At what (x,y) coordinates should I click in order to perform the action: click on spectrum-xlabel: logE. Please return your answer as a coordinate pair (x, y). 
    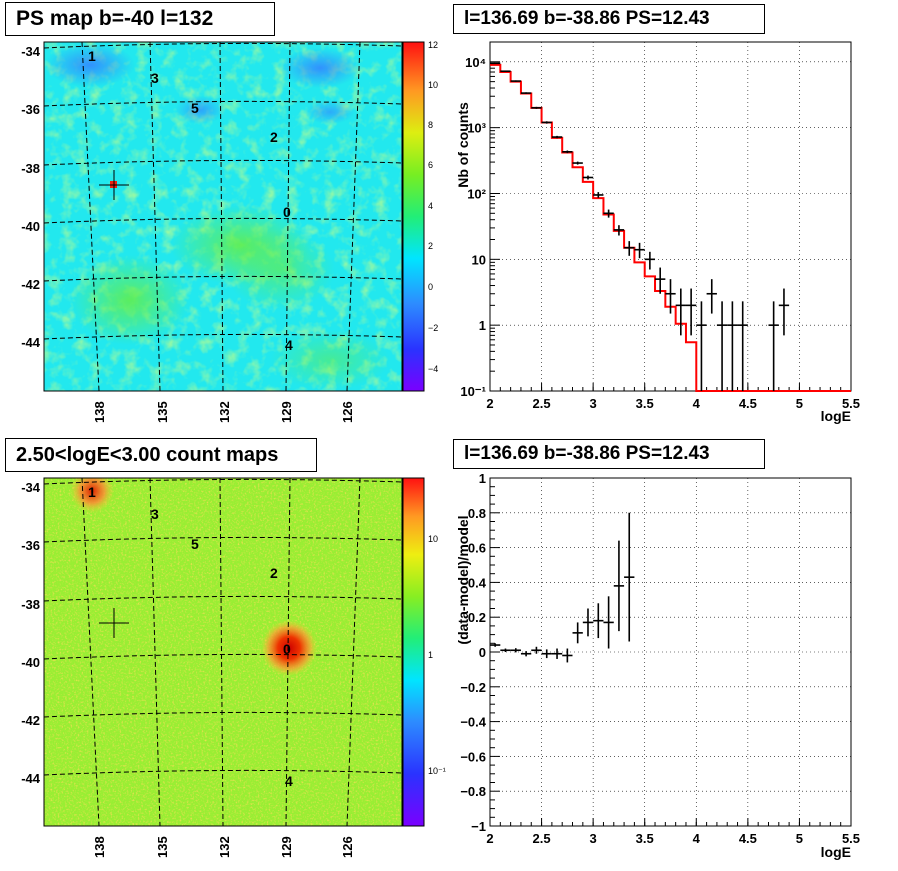
    Looking at the image, I should click on (836, 416).